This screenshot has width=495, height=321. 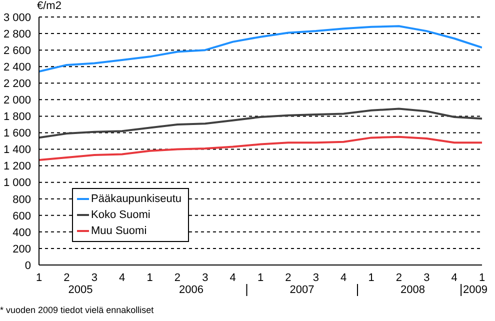 What do you see at coordinates (120, 215) in the screenshot?
I see `legend-label: Koko Suomi` at bounding box center [120, 215].